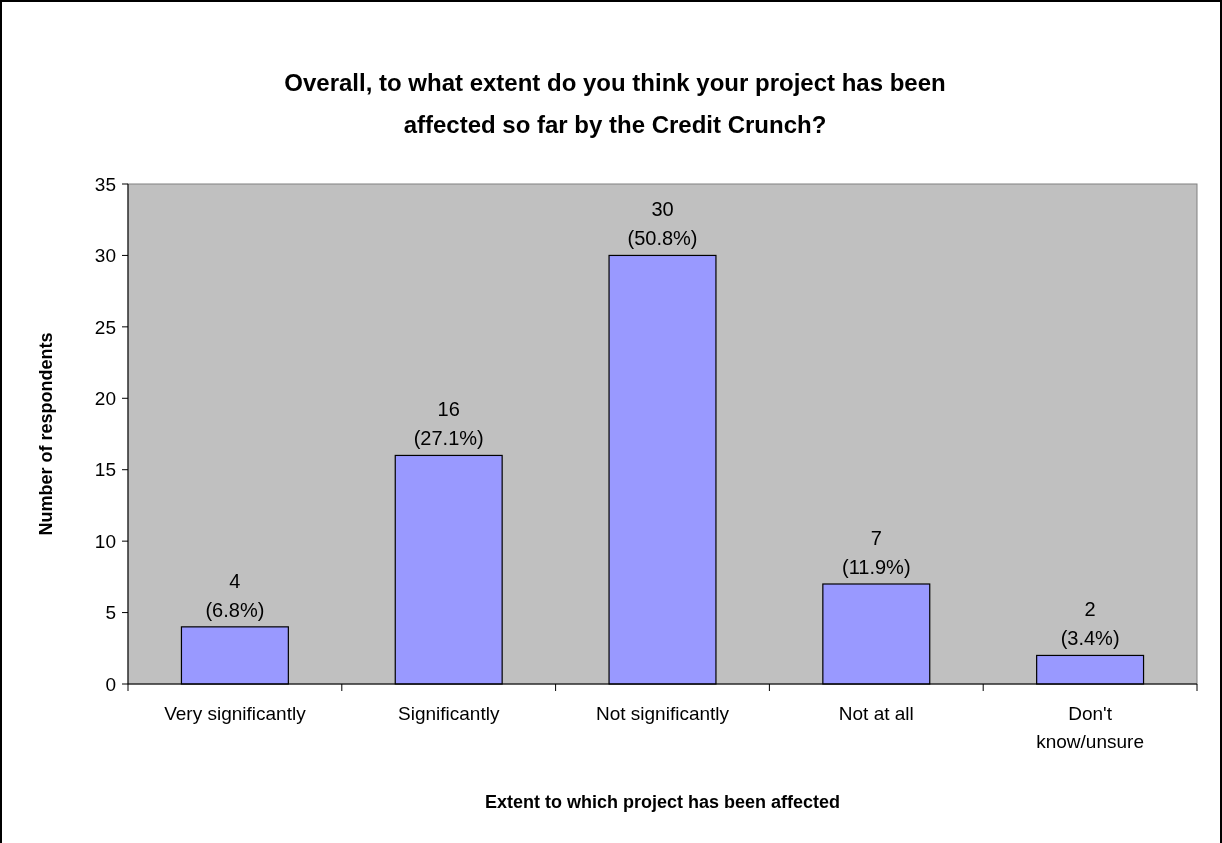 The width and height of the screenshot is (1222, 843). I want to click on y-tick-label: 0, so click(110, 684).